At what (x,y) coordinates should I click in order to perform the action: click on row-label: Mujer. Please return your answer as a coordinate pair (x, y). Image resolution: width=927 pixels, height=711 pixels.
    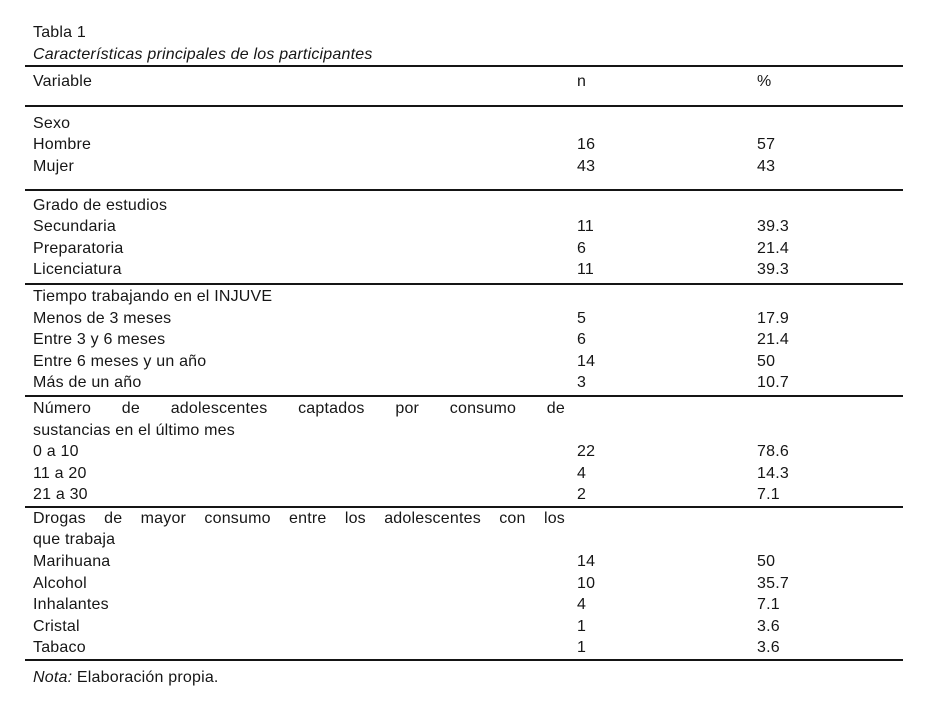
    Looking at the image, I should click on (54, 166).